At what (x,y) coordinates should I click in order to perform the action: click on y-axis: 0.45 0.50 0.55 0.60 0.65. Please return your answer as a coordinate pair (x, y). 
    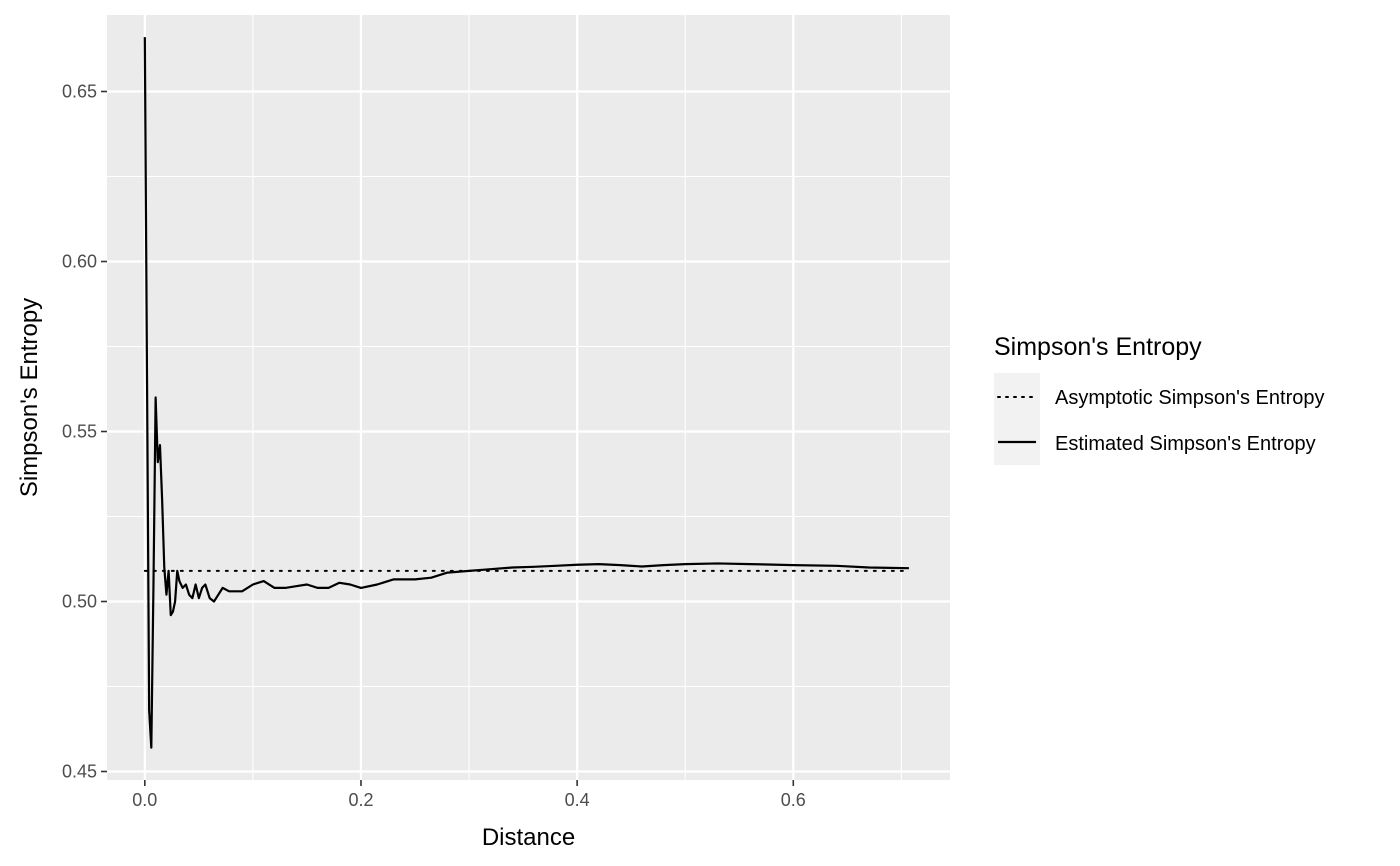
    Looking at the image, I should click on (84, 432).